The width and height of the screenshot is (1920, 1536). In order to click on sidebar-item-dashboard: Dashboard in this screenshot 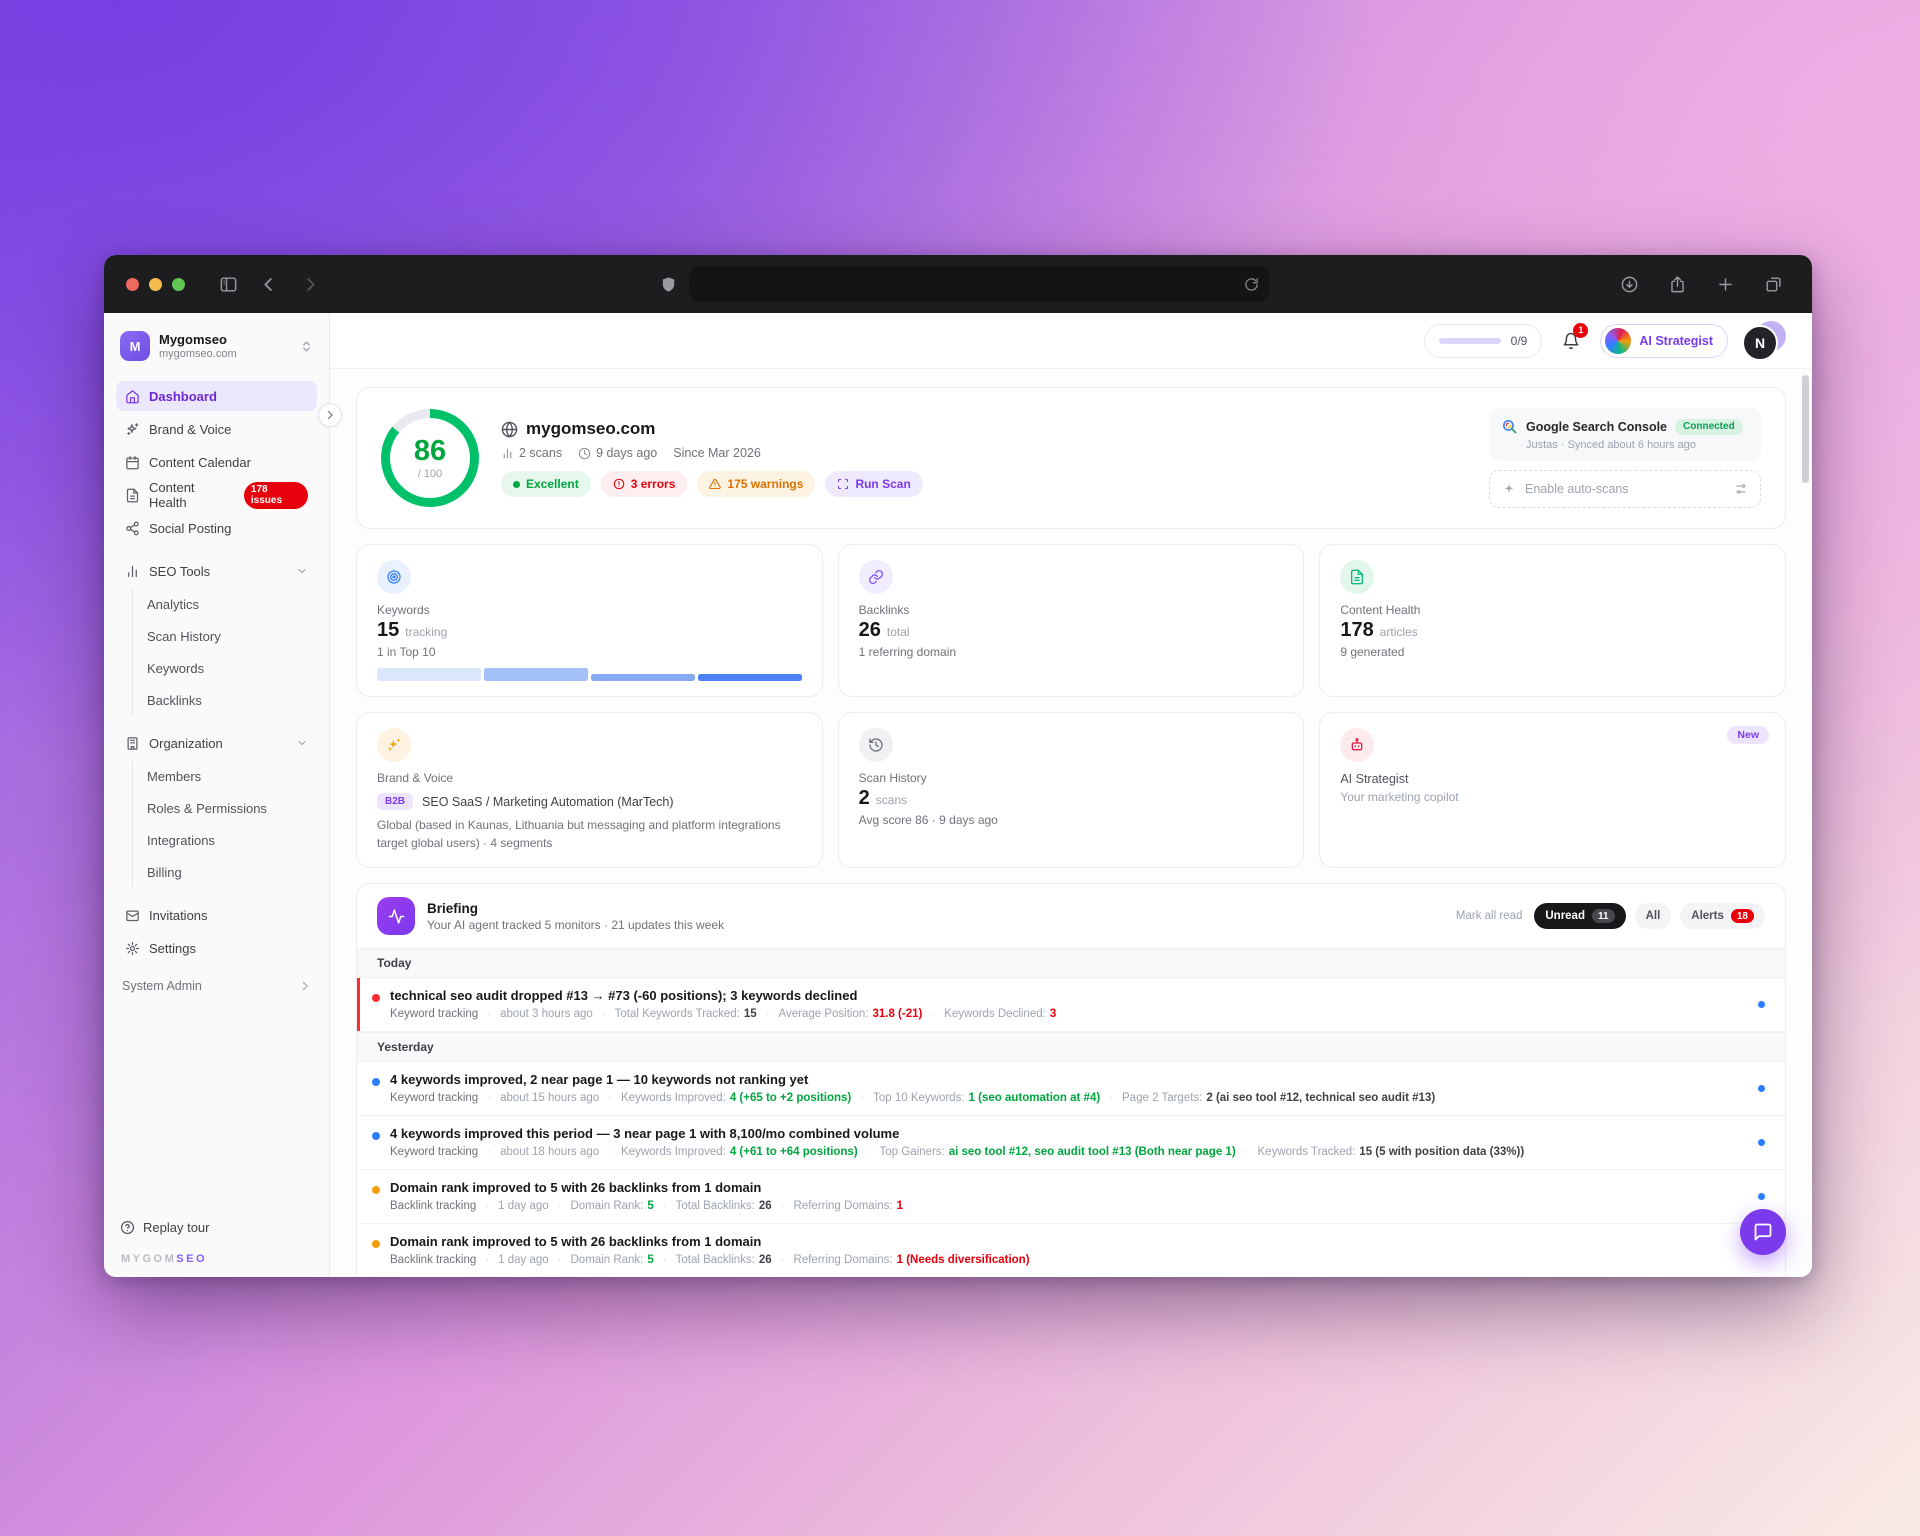, I will do `click(216, 396)`.